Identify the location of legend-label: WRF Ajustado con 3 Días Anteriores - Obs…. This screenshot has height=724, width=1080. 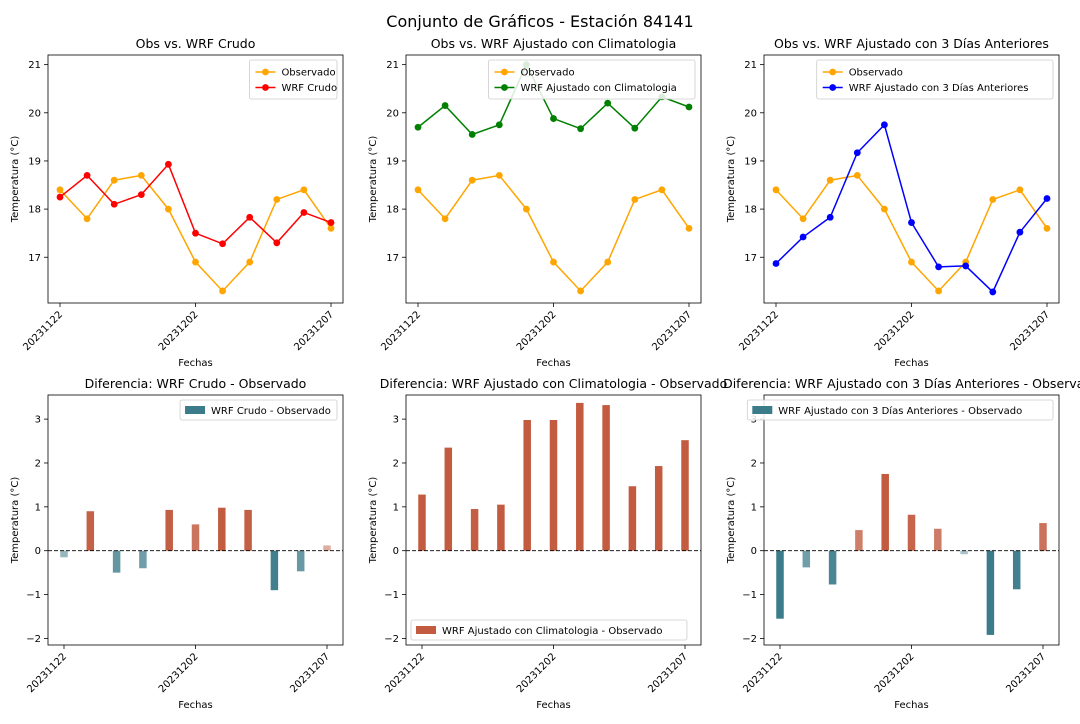
(900, 411).